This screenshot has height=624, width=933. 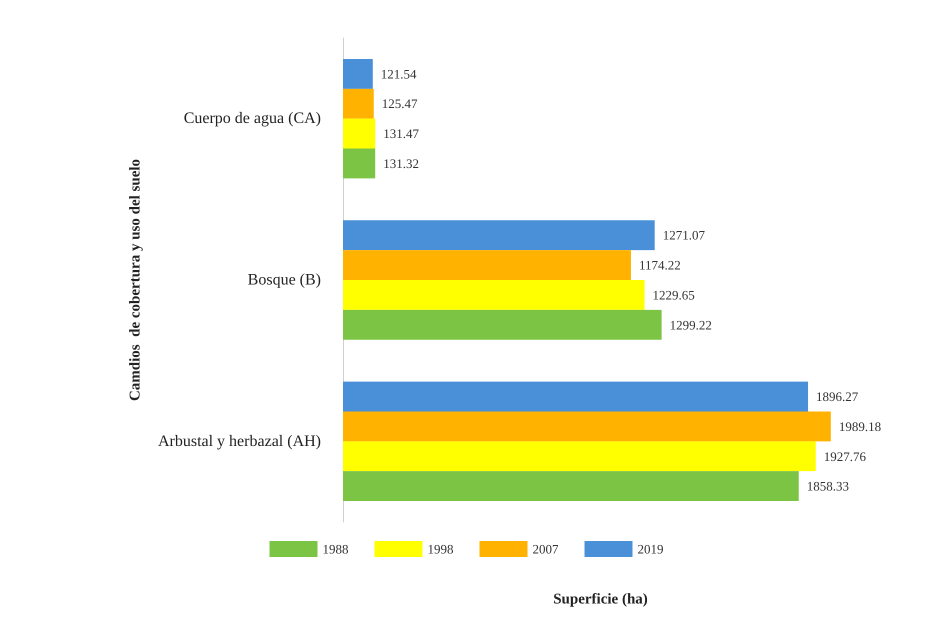 What do you see at coordinates (401, 134) in the screenshot?
I see `data-label: 131.47` at bounding box center [401, 134].